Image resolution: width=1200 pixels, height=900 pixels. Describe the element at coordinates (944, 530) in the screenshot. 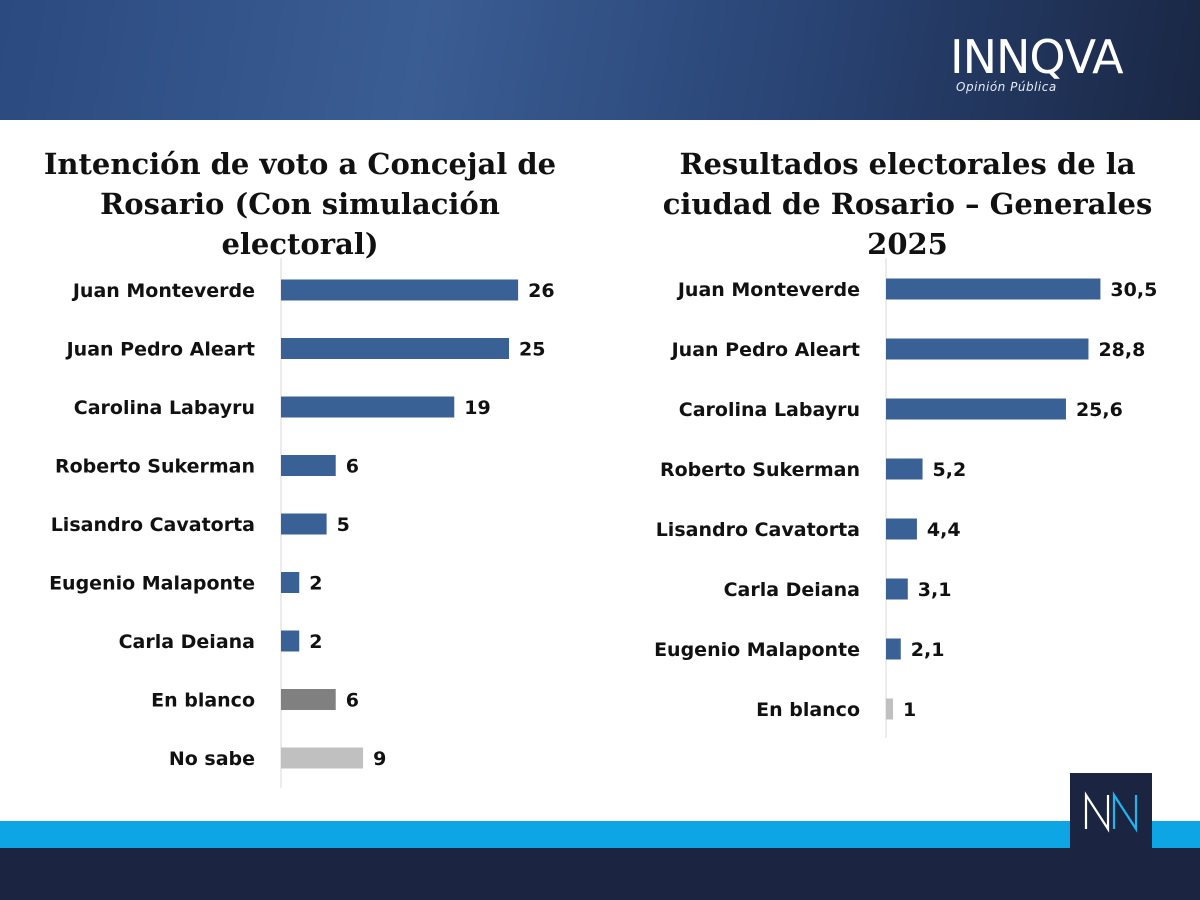

I see `value-label: 4,4` at that location.